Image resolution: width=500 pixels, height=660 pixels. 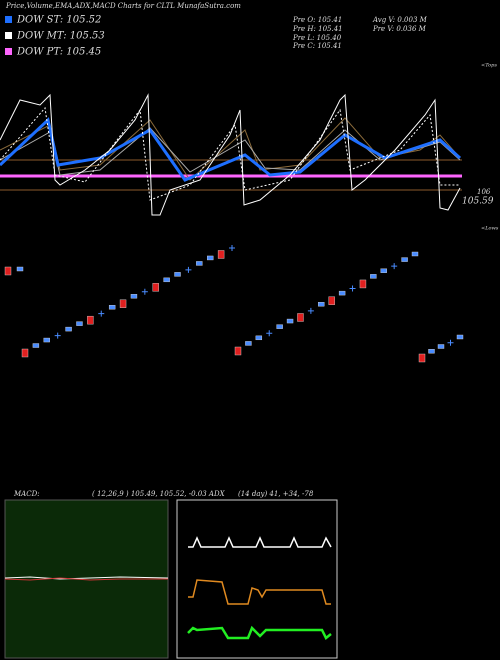 I want to click on tops-label: <Tops, so click(x=489, y=66).